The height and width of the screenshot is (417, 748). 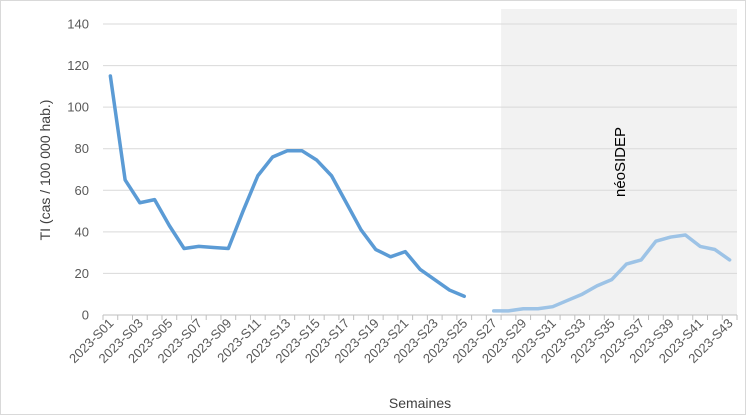 I want to click on x-axis-ticks, so click(x=420, y=317).